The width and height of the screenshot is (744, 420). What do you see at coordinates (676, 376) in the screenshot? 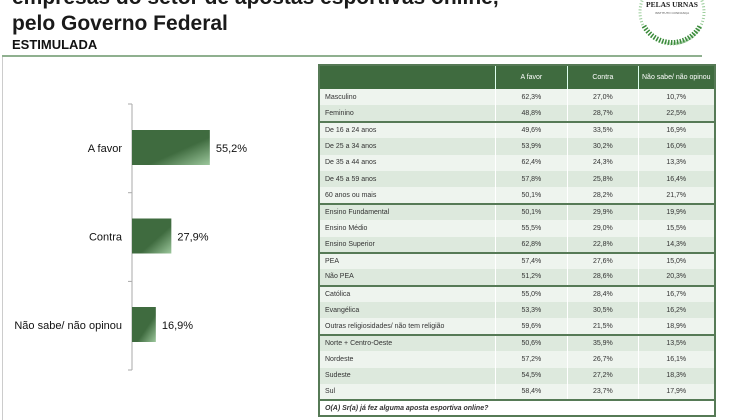
I see `cell-value: 18,3%` at bounding box center [676, 376].